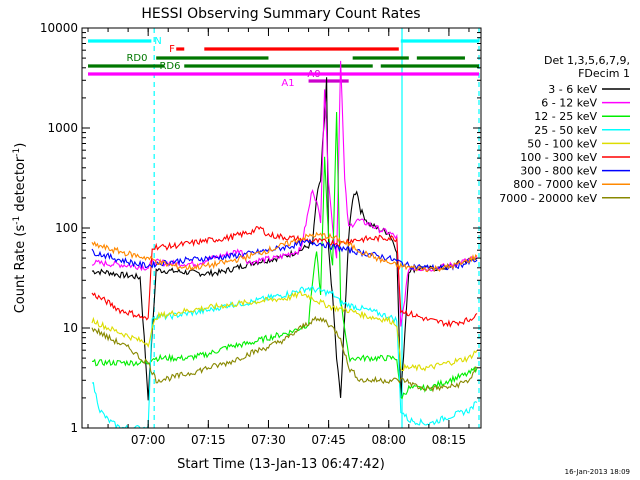 The image size is (640, 480). Describe the element at coordinates (74, 428) in the screenshot. I see `y-tick-label-0: 1` at that location.